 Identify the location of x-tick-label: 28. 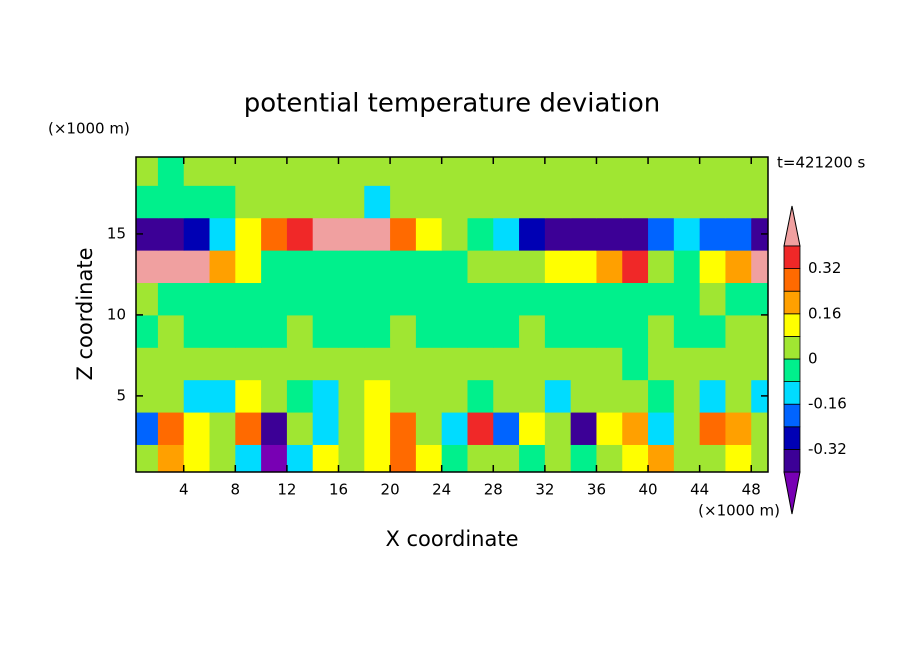
(493, 490).